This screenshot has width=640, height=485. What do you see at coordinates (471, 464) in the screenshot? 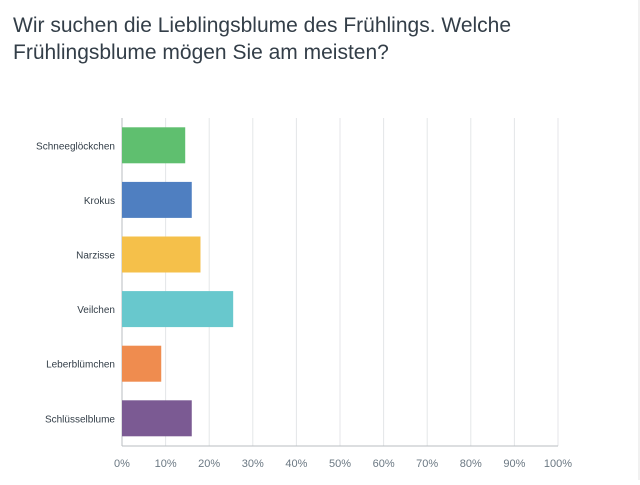
I see `x-tick-label: 80%` at bounding box center [471, 464].